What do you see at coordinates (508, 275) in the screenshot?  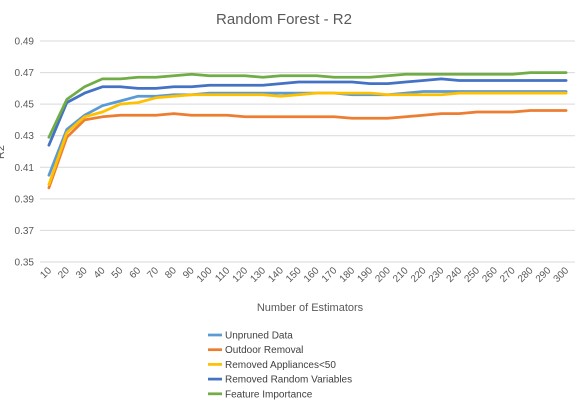 I see `x-tick-label: 270` at bounding box center [508, 275].